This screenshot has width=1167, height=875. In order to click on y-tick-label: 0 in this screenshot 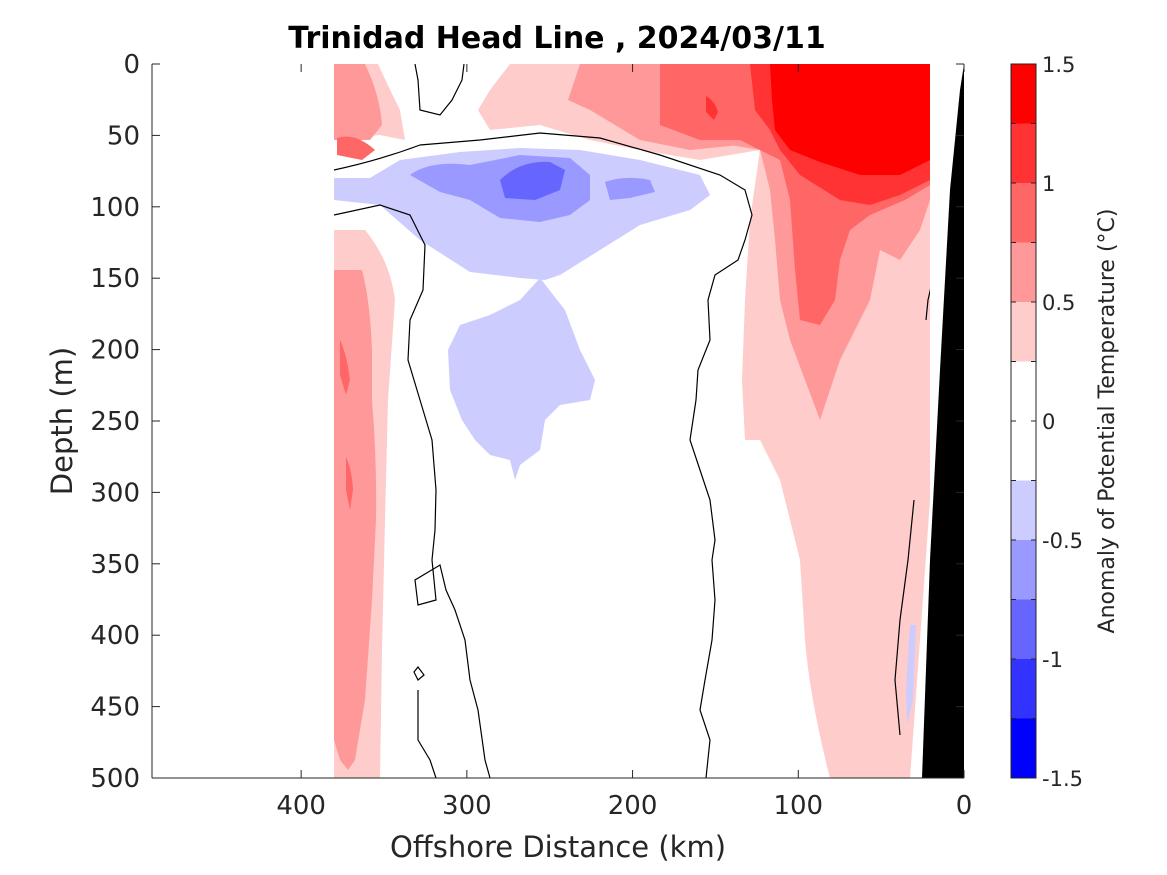, I will do `click(131, 65)`.